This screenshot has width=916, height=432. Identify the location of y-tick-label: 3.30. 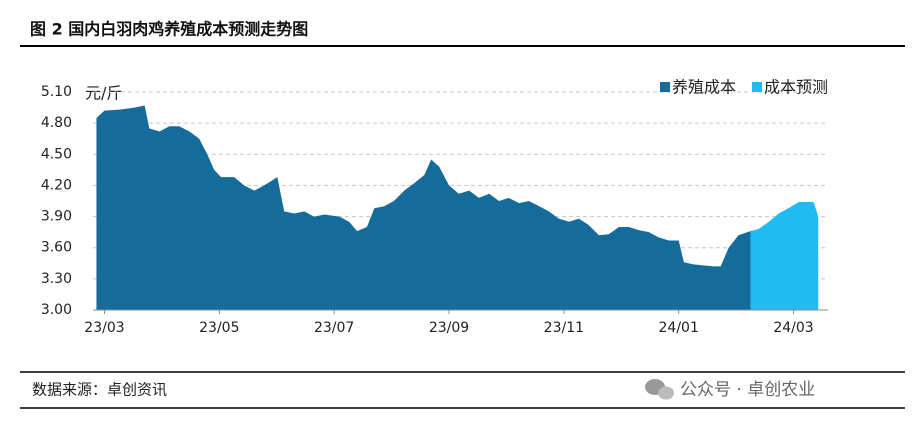
(56, 279).